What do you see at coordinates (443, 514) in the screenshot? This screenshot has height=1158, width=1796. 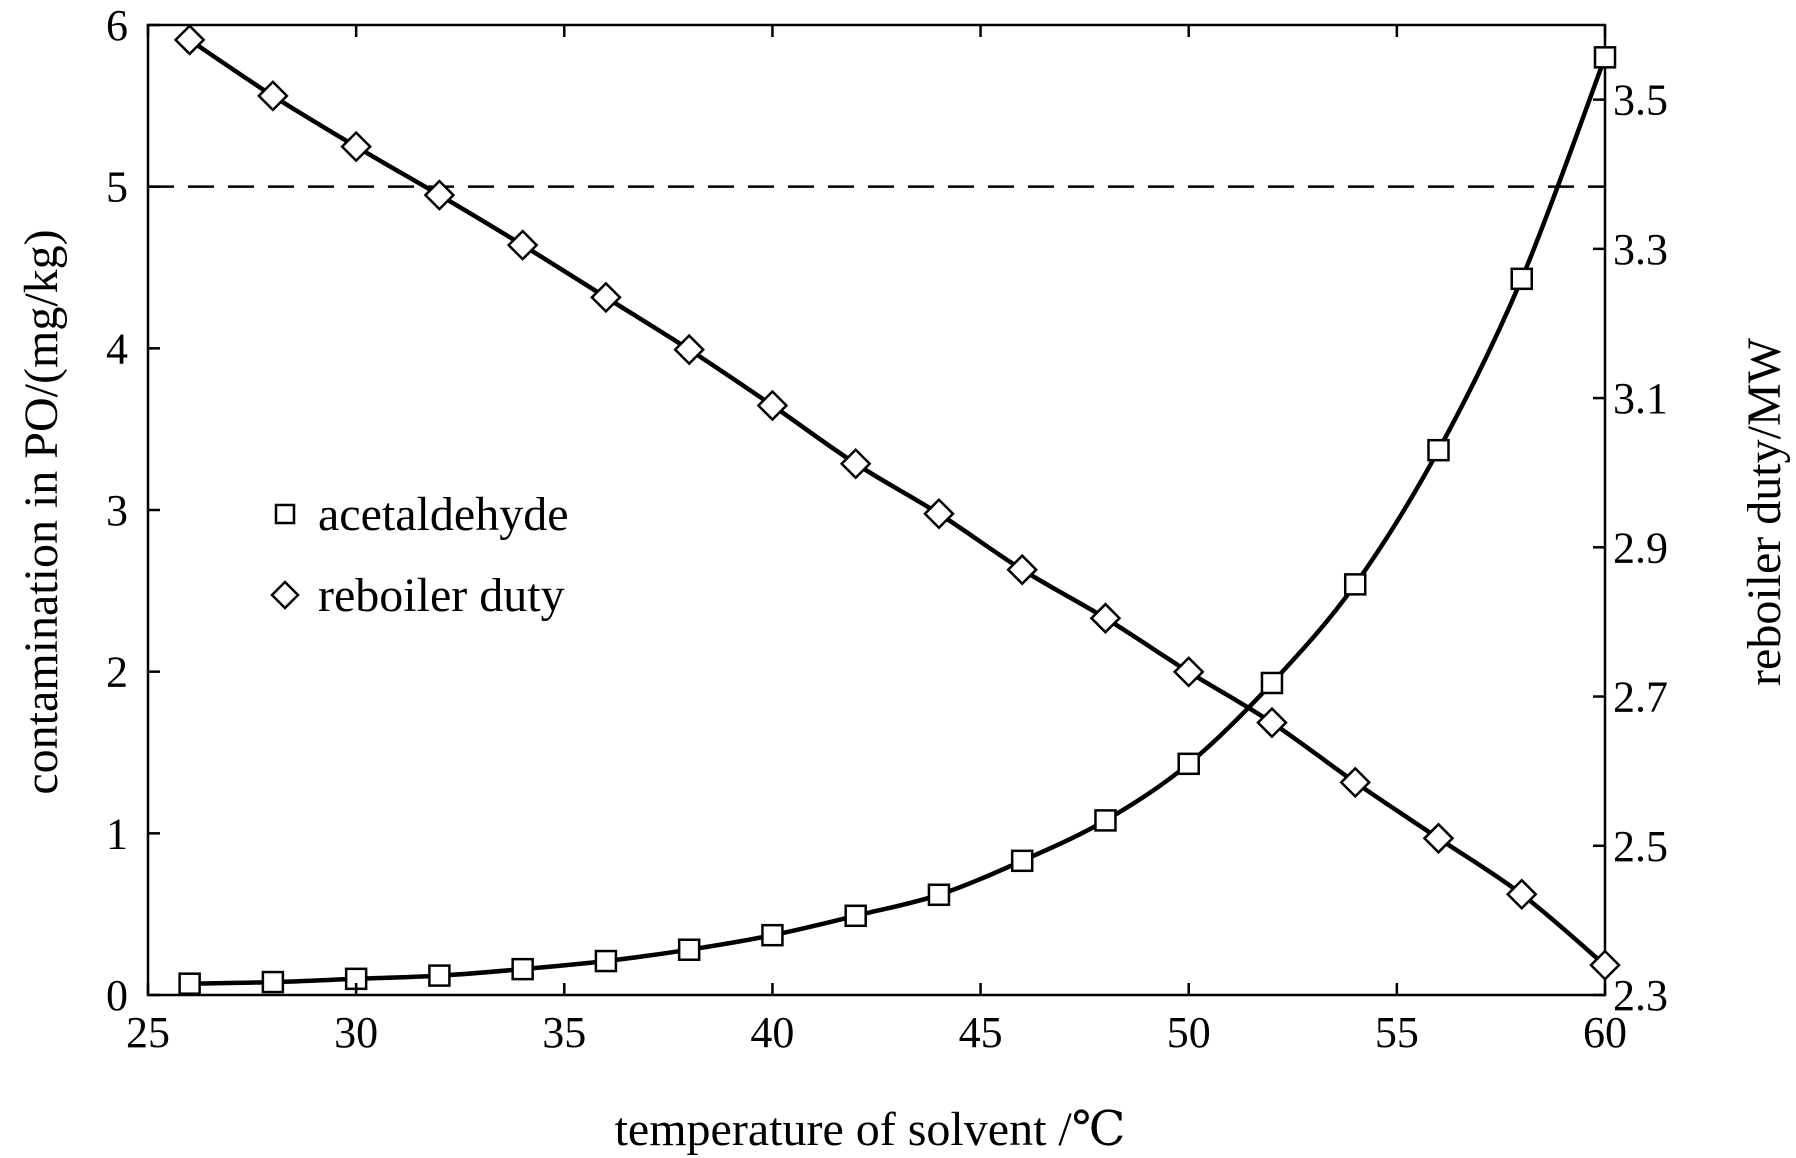 I see `legend-label-acetaldehyde: acetaldehyde` at bounding box center [443, 514].